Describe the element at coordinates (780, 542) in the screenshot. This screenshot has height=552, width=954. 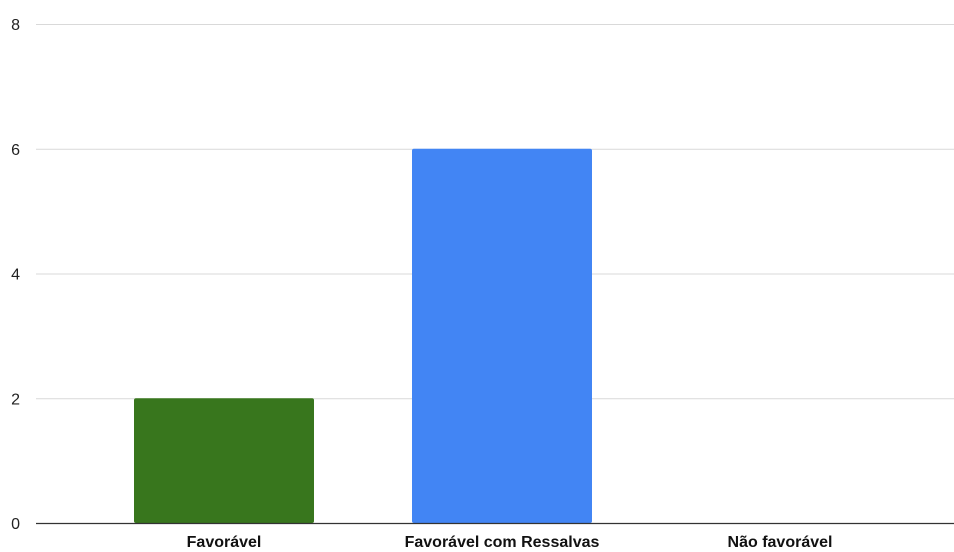
I see `x-tick-label: Não favorável` at that location.